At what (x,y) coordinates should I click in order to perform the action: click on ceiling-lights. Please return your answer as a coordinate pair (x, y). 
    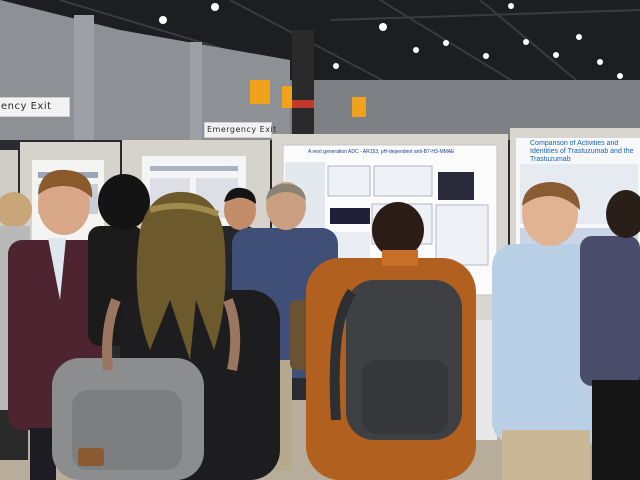
    Looking at the image, I should click on (391, 49).